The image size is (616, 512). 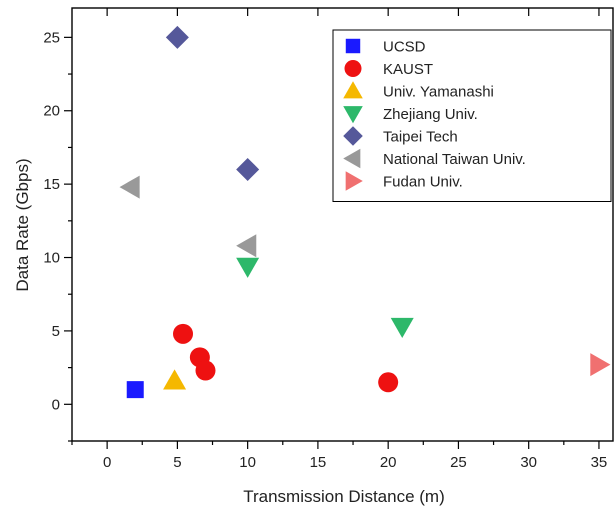 I want to click on x-tick-label: 30, so click(x=528, y=462).